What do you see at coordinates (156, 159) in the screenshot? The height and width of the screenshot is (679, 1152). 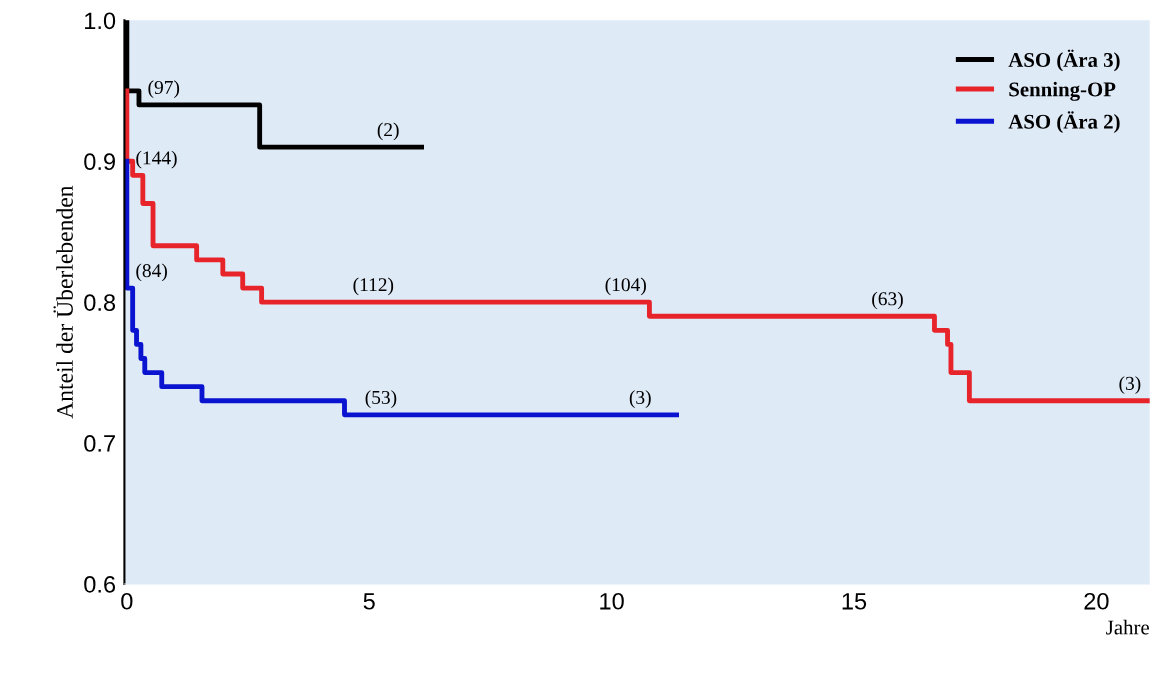 I see `annotation: (144)` at bounding box center [156, 159].